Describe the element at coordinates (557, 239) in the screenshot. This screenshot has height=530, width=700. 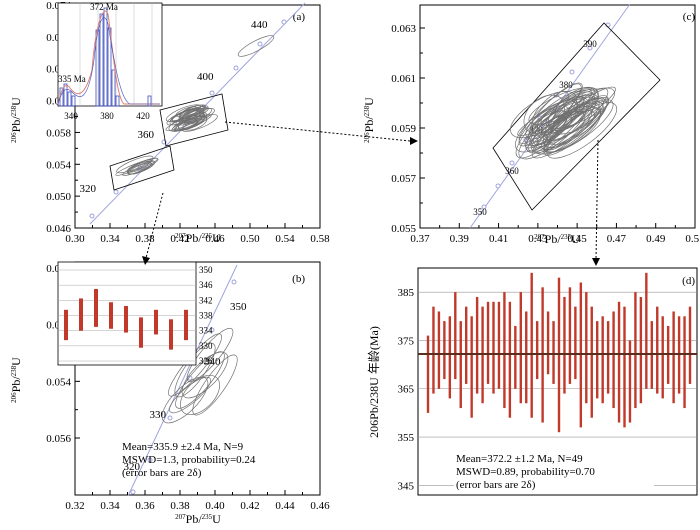
I see `panel-c-xlabel: 207Pb/235U` at that location.